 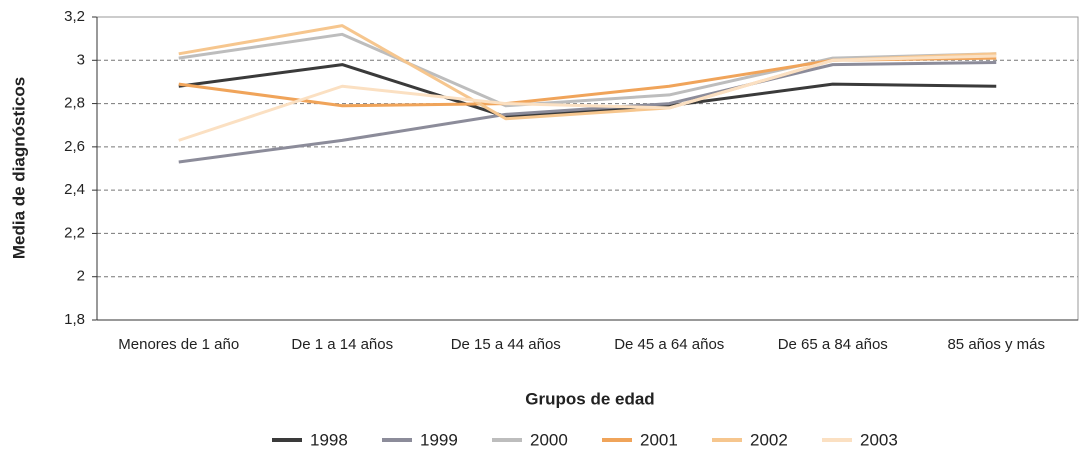 I want to click on legend-label: 2002, so click(x=769, y=439).